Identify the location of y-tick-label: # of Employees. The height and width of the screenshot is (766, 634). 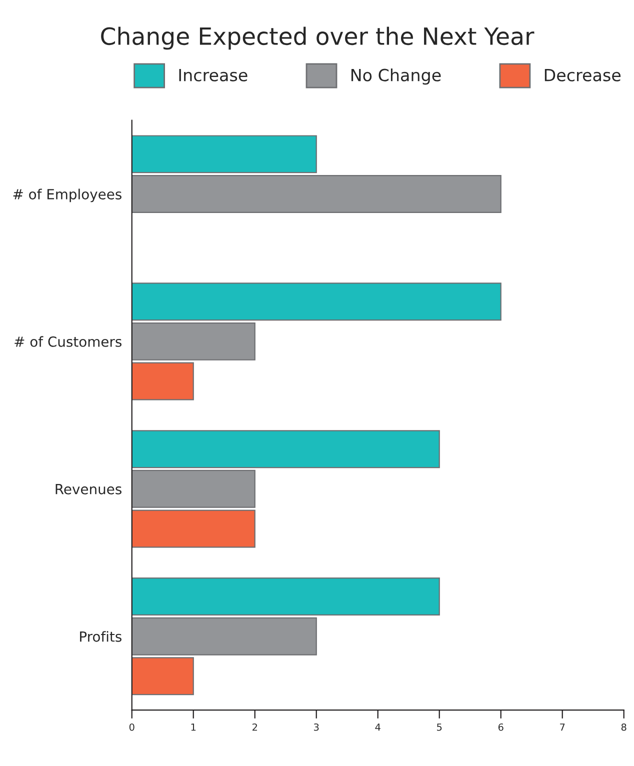
(67, 195).